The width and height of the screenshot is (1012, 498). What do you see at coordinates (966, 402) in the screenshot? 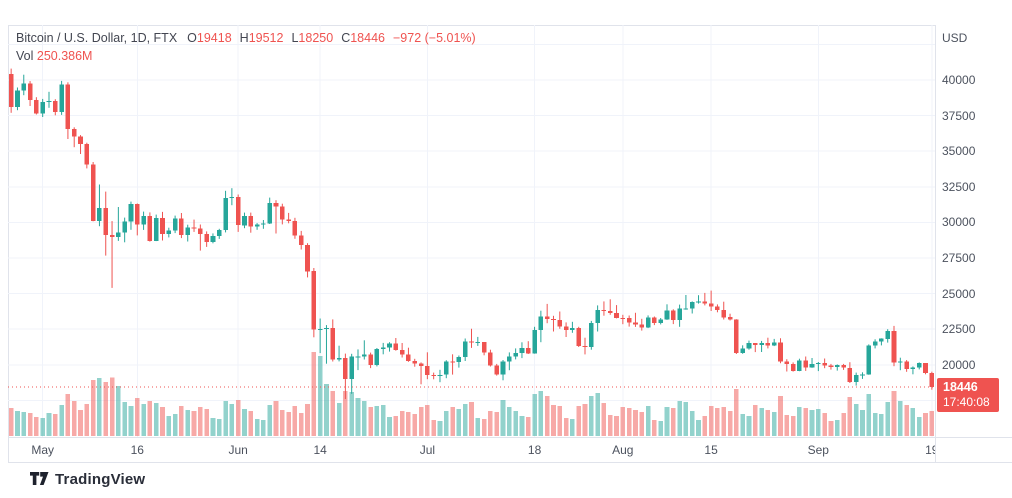
I see `bar-countdown: 17:40:08` at bounding box center [966, 402].